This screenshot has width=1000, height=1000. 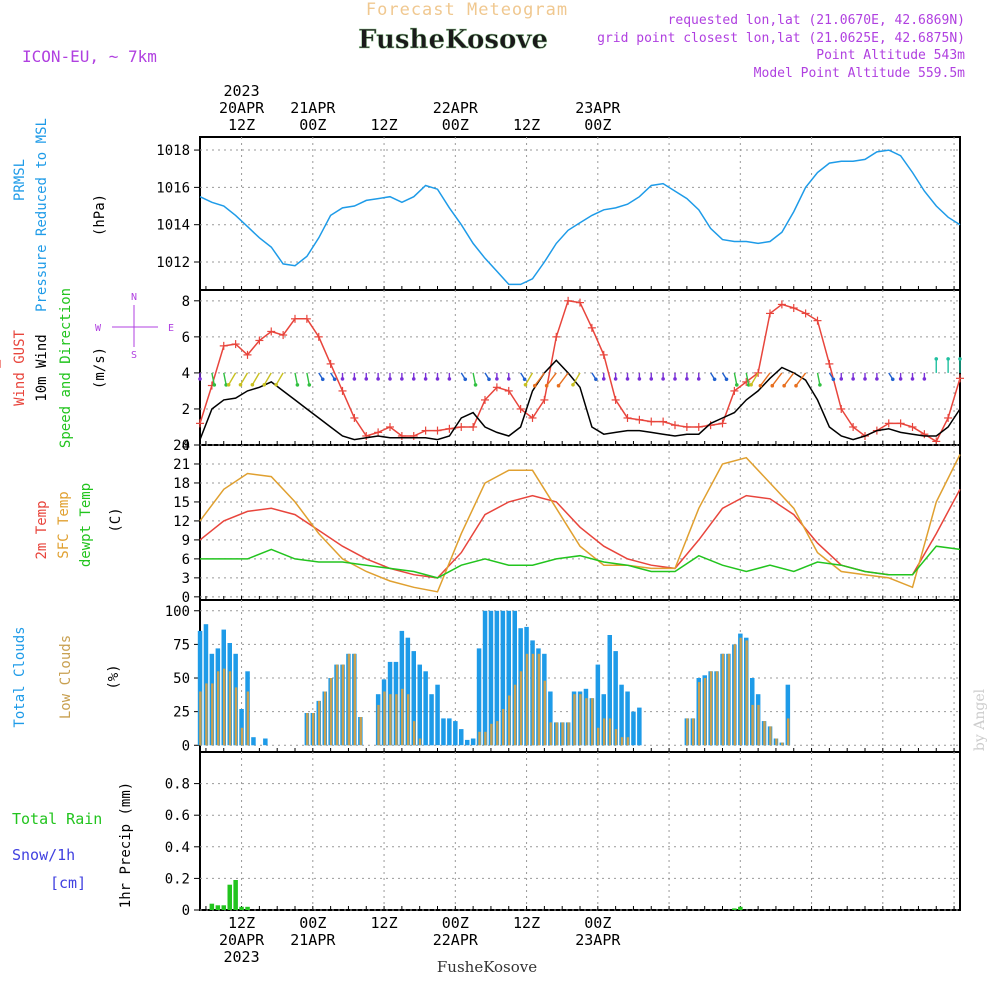 What do you see at coordinates (98, 328) in the screenshot?
I see `compass-w: W` at bounding box center [98, 328].